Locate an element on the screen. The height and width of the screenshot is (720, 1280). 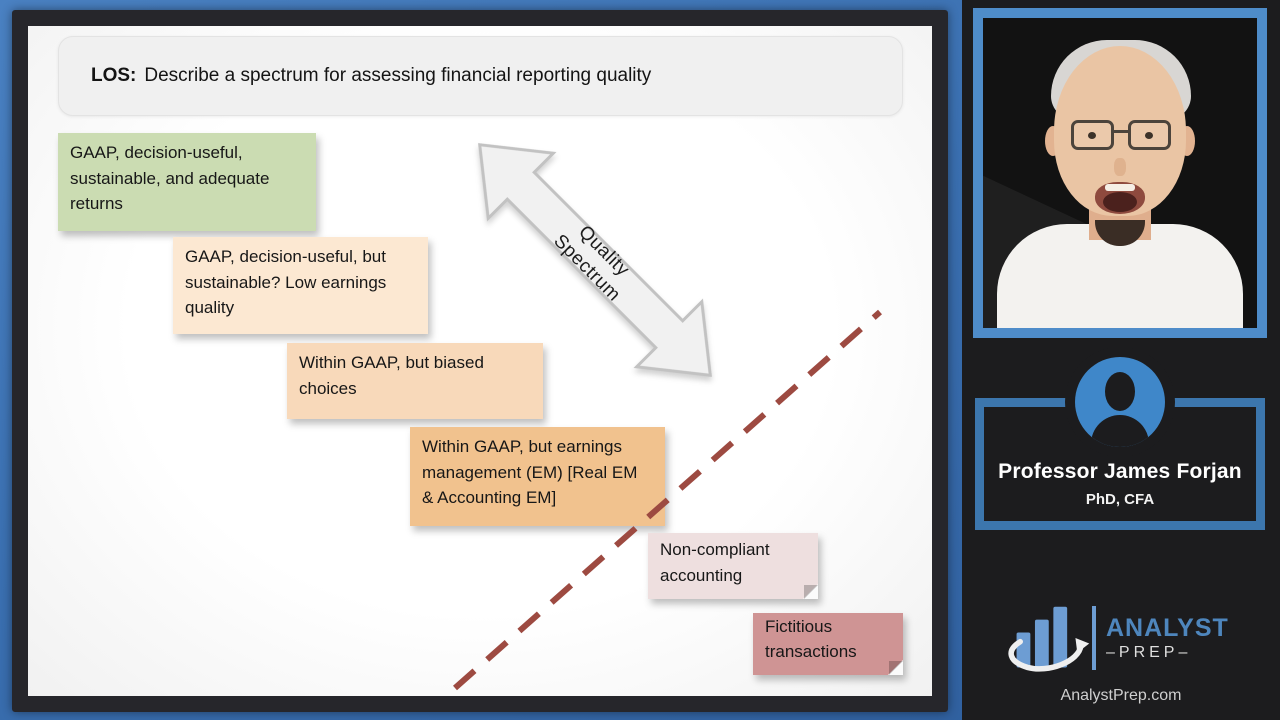
bar-chart-logo-icon is located at coordinates (1049, 639).